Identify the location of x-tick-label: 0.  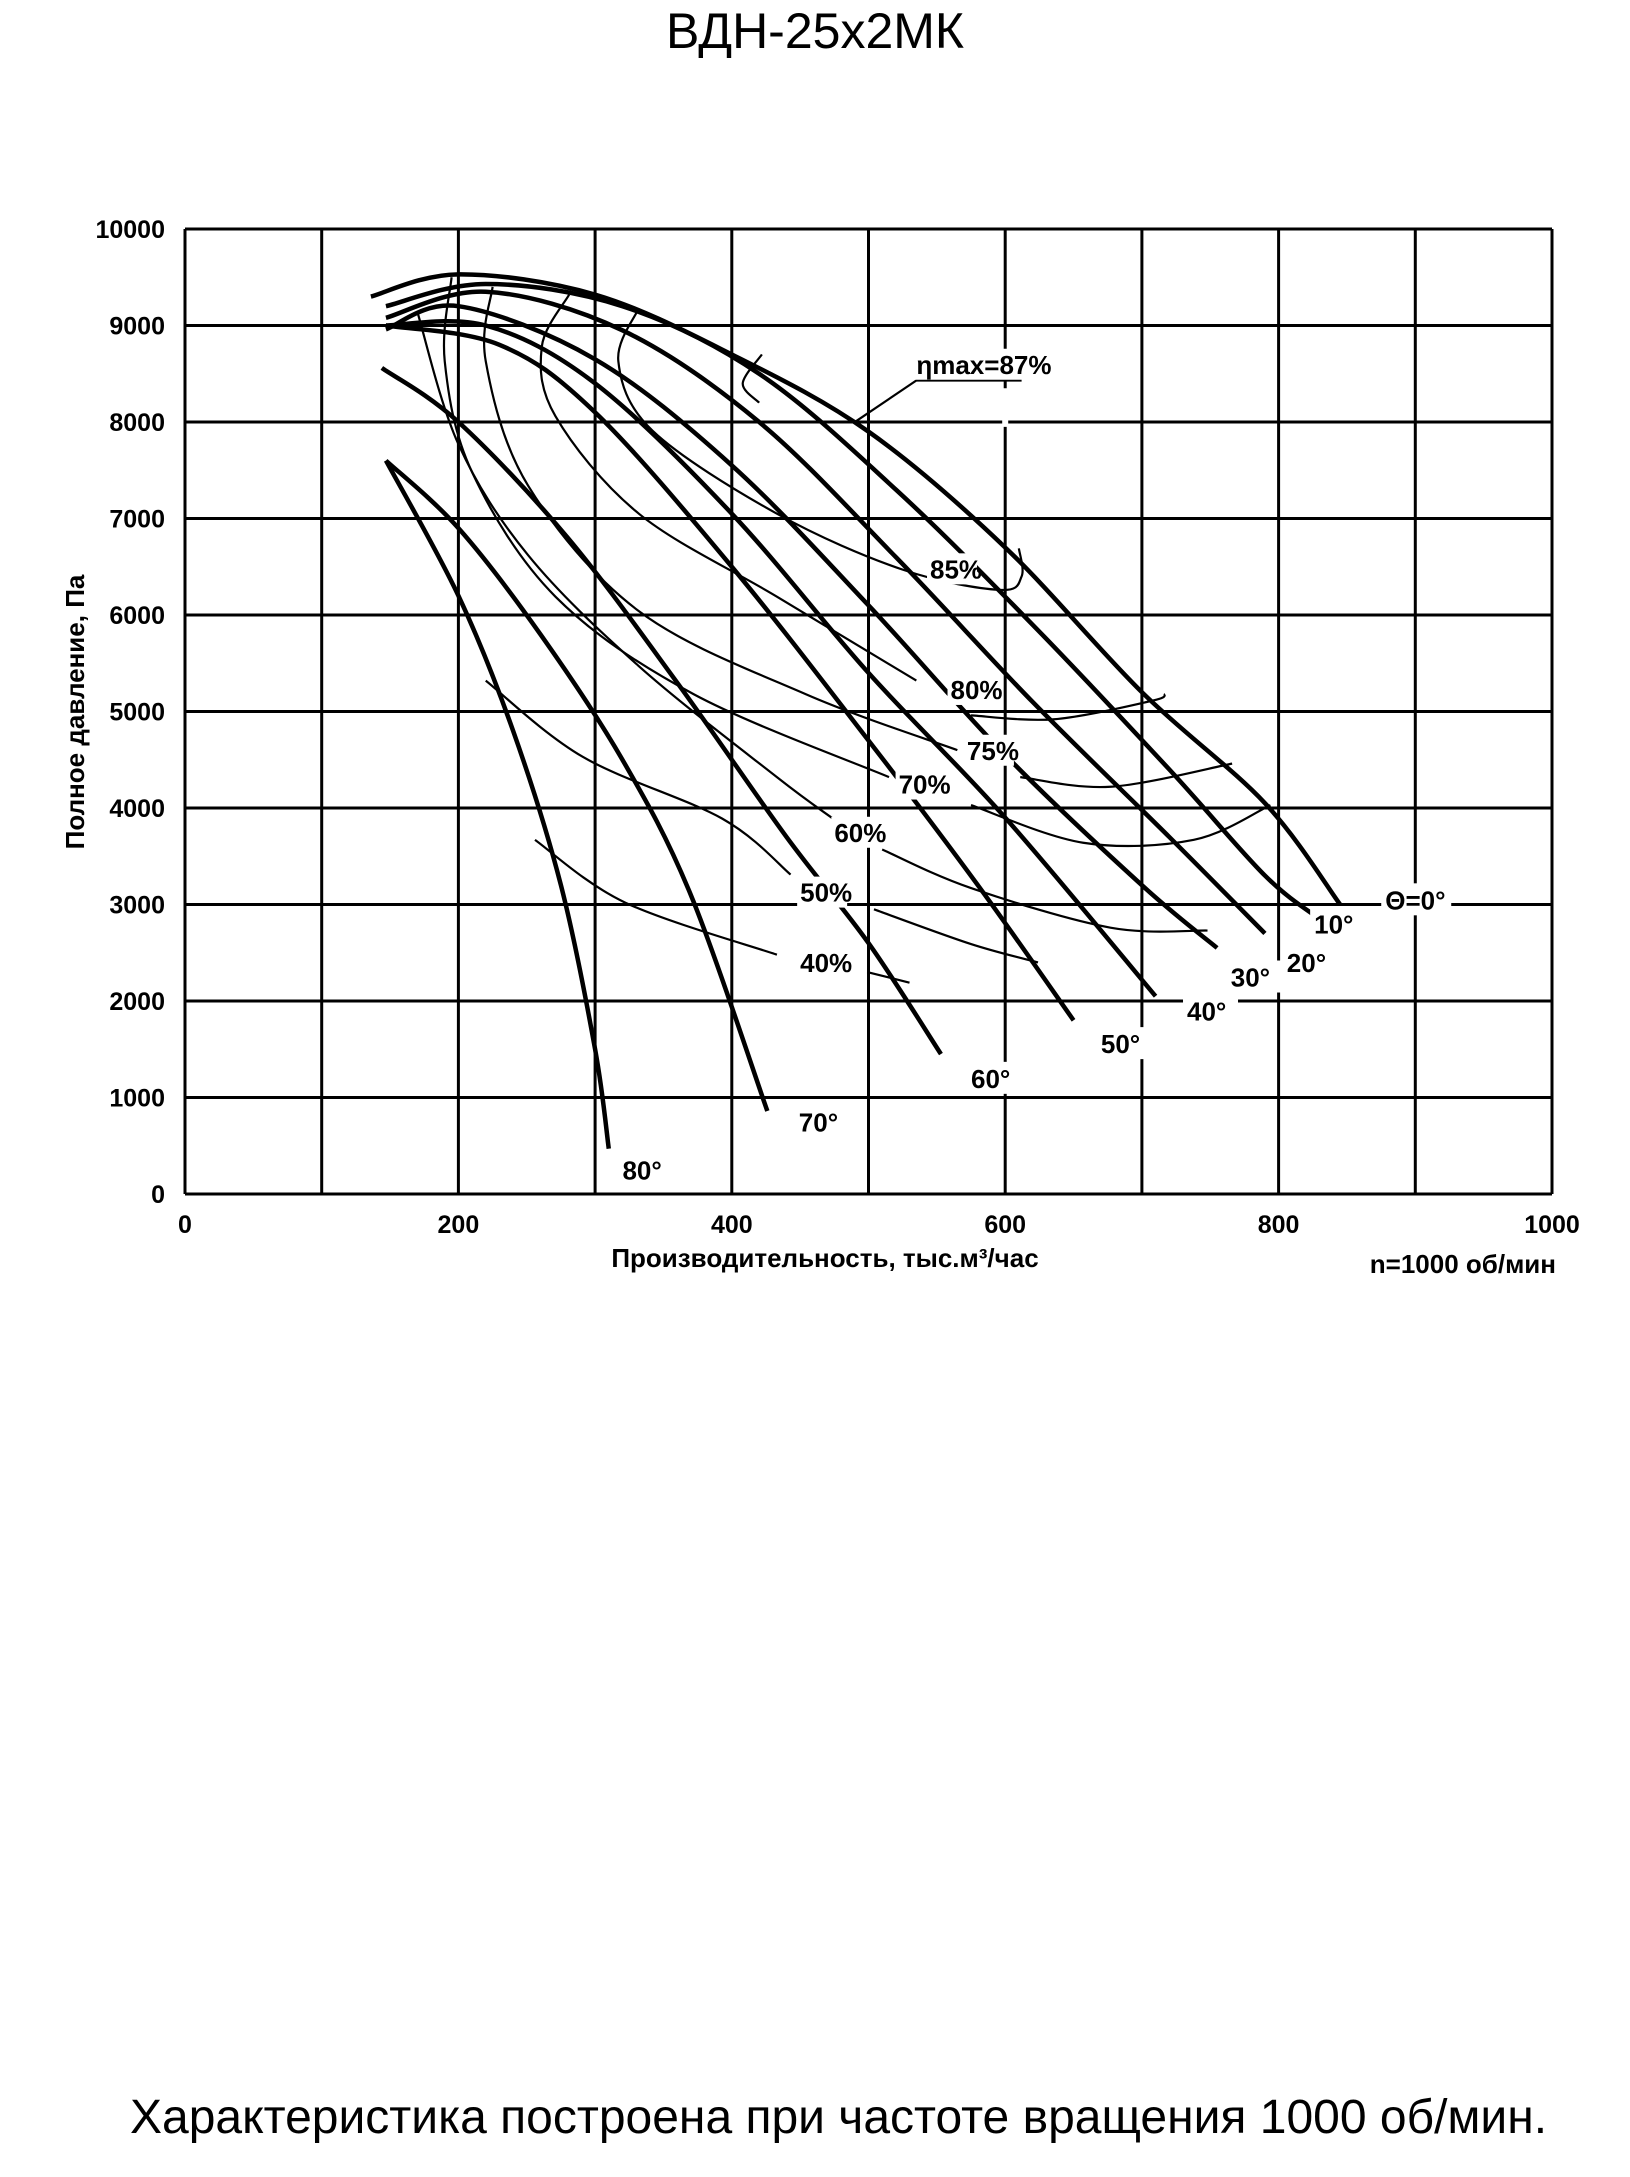
(185, 1225).